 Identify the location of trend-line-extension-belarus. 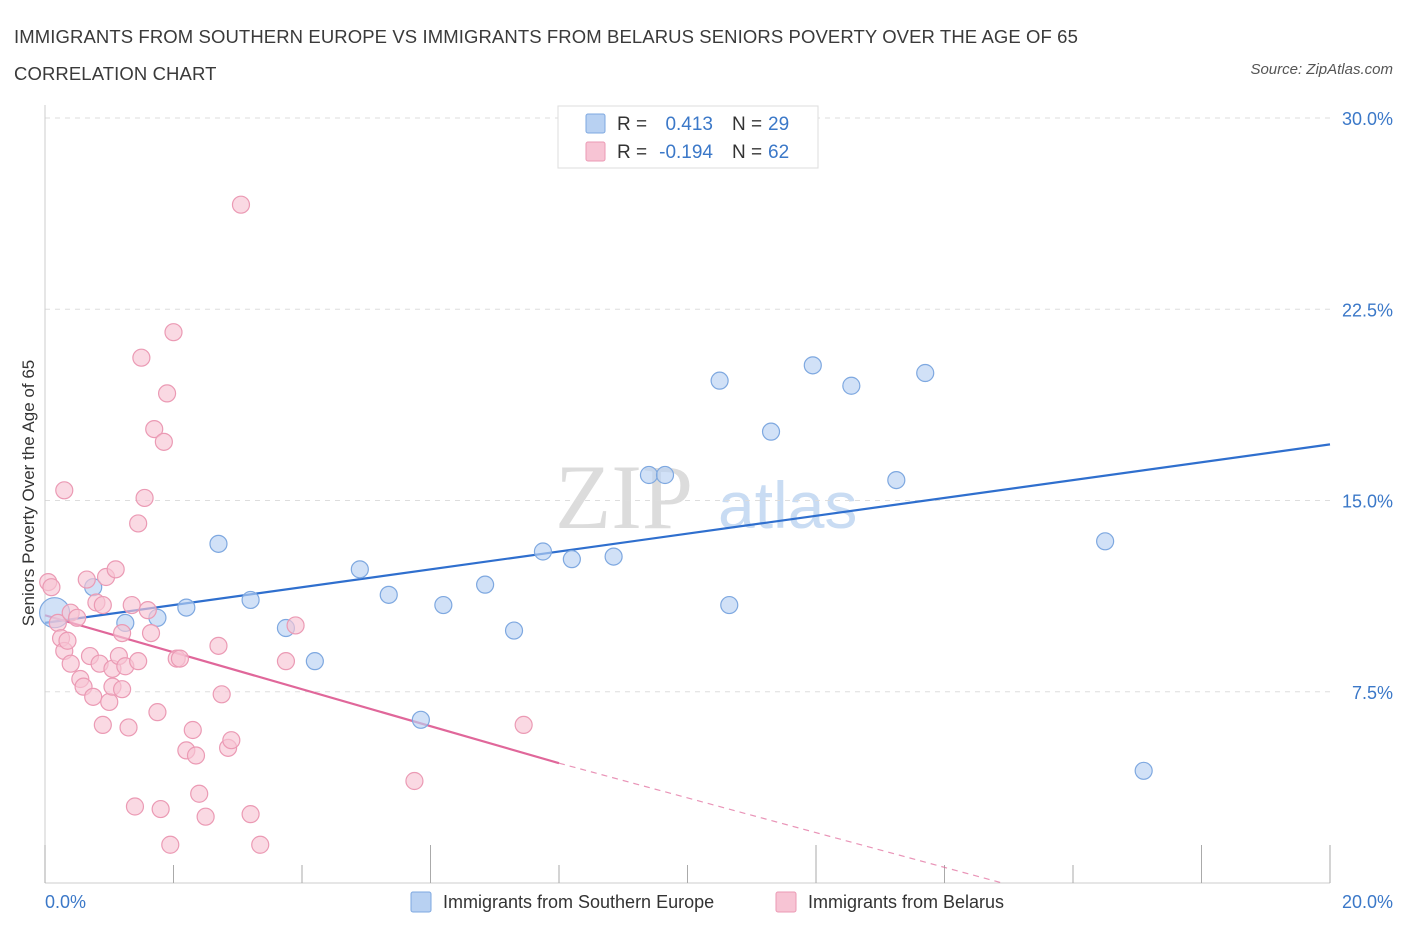
(780, 823).